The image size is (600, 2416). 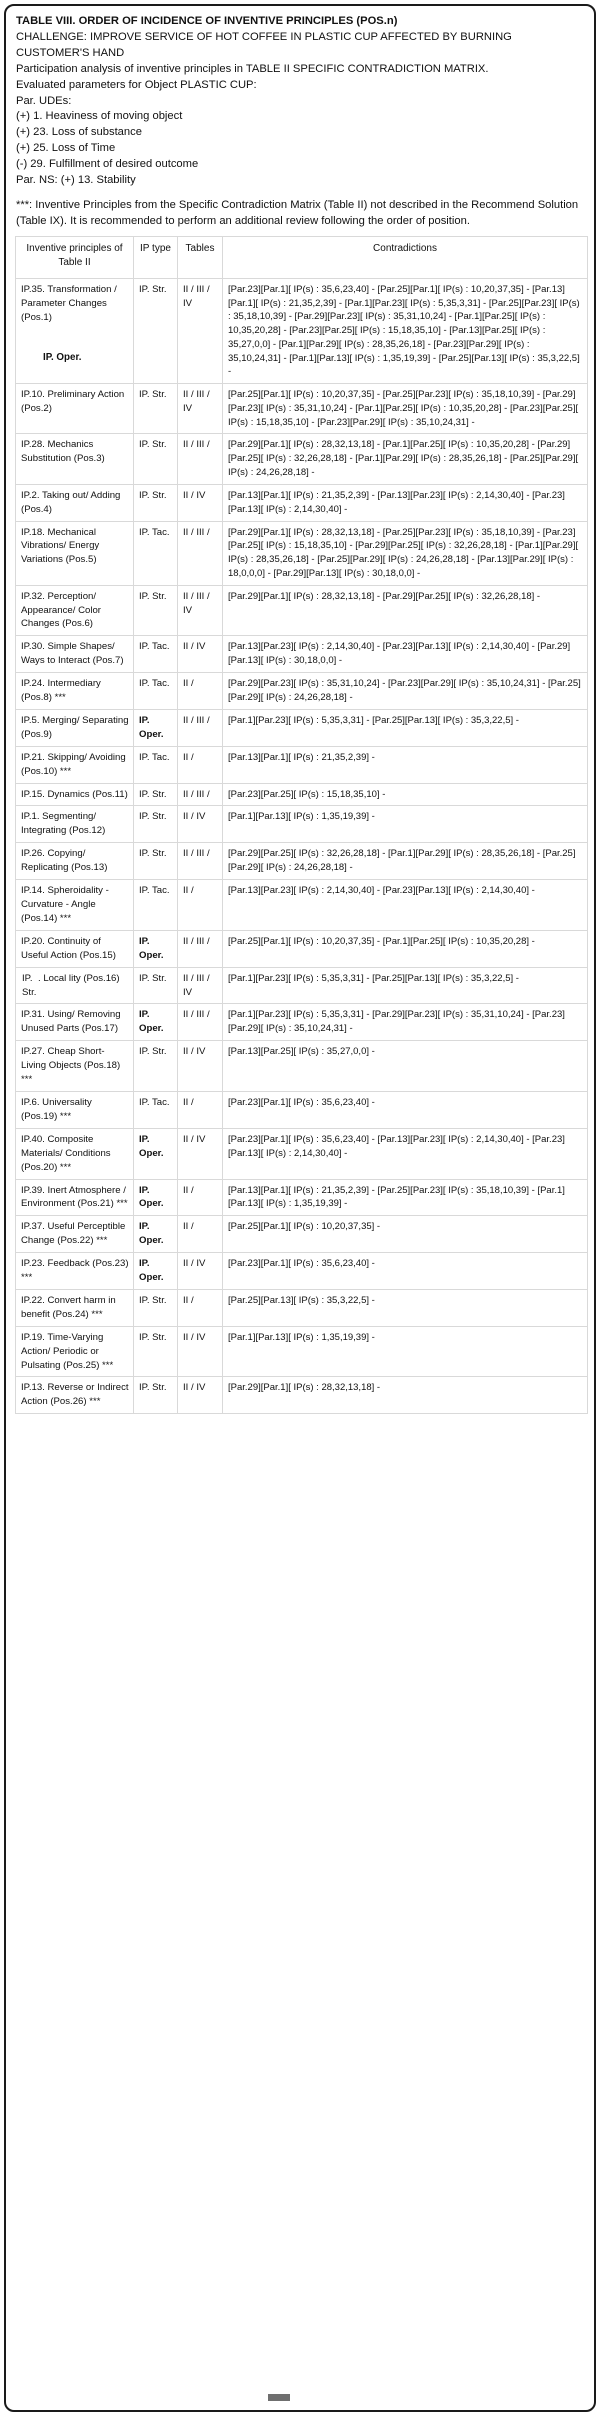 I want to click on cell-contradictions: [Par.25][Par.1][ IP(s) : 10,20,37,35] -, so click(x=405, y=1234).